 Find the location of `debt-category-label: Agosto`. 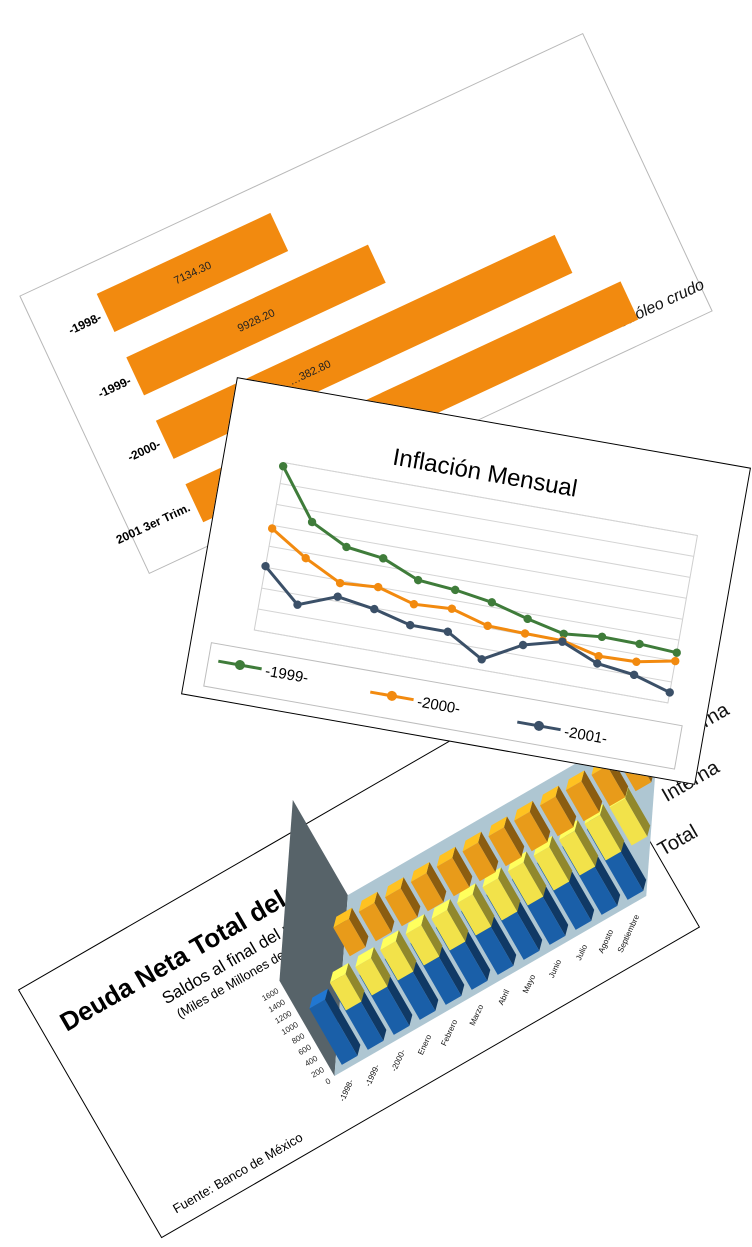

debt-category-label: Agosto is located at coordinates (606, 941).